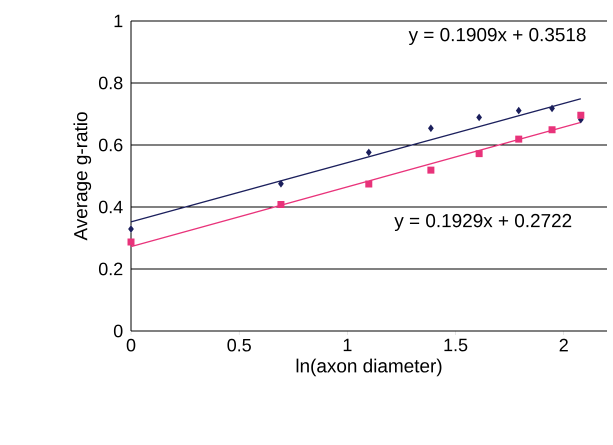 The image size is (613, 445). Describe the element at coordinates (497, 37) in the screenshot. I see `annotation: y = 0.1909x + 0.3518` at that location.